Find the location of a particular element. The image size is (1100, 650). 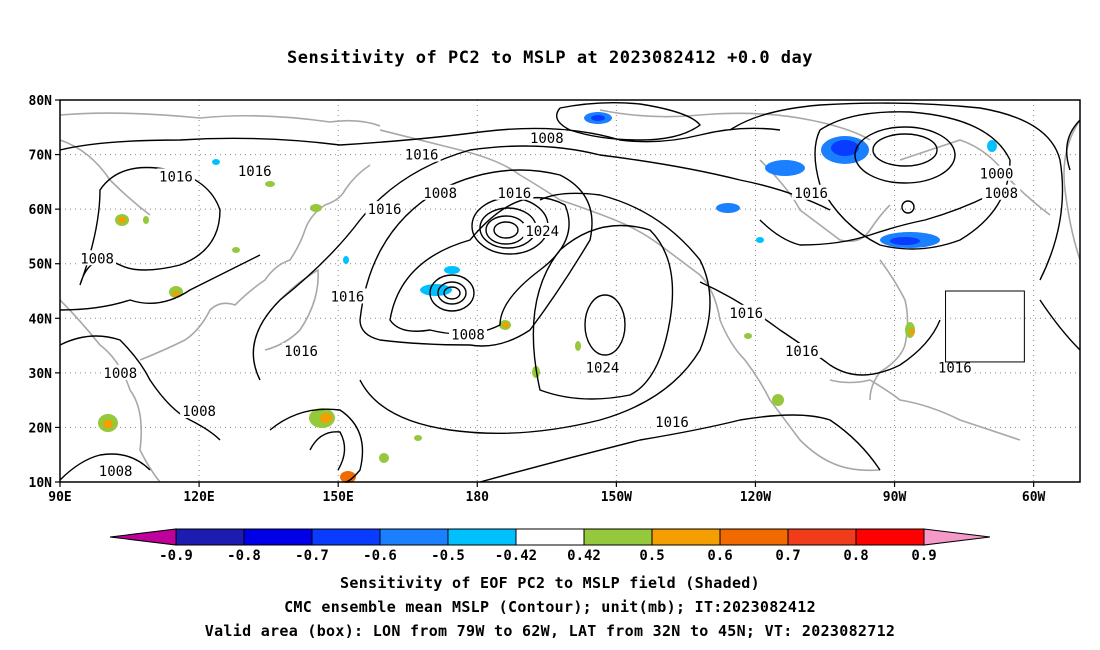

okhotsk-coast is located at coordinates (337, 197).